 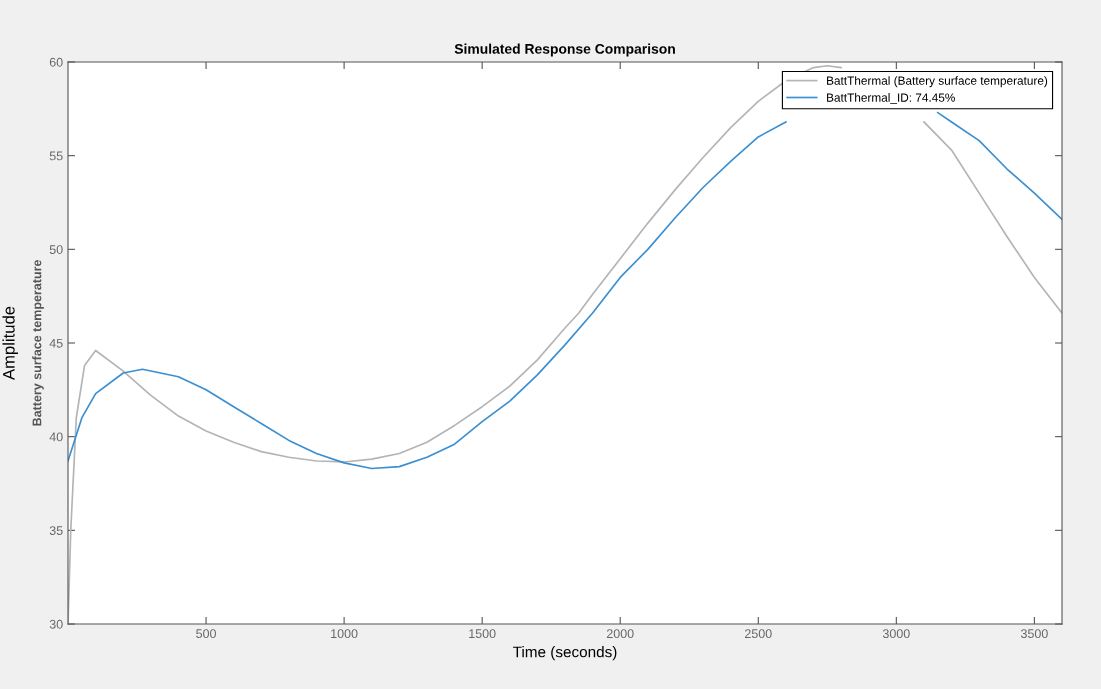 I want to click on x-tick-label: 2500, so click(x=758, y=634).